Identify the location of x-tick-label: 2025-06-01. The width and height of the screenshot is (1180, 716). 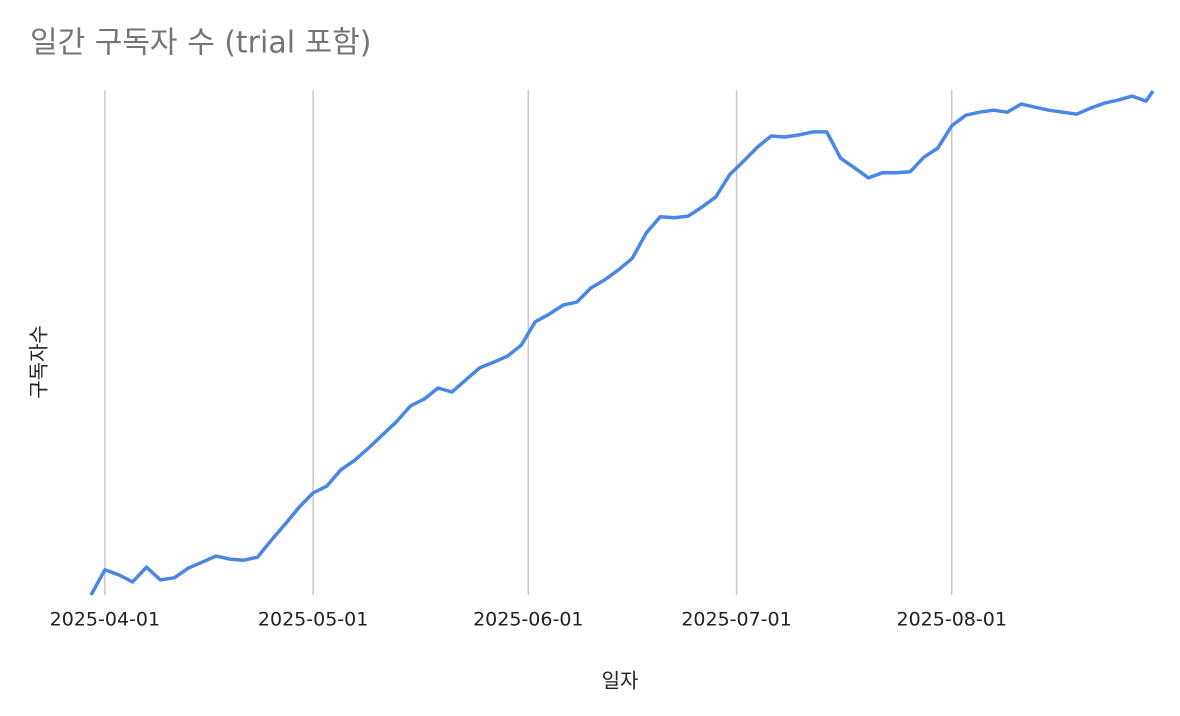
(528, 620).